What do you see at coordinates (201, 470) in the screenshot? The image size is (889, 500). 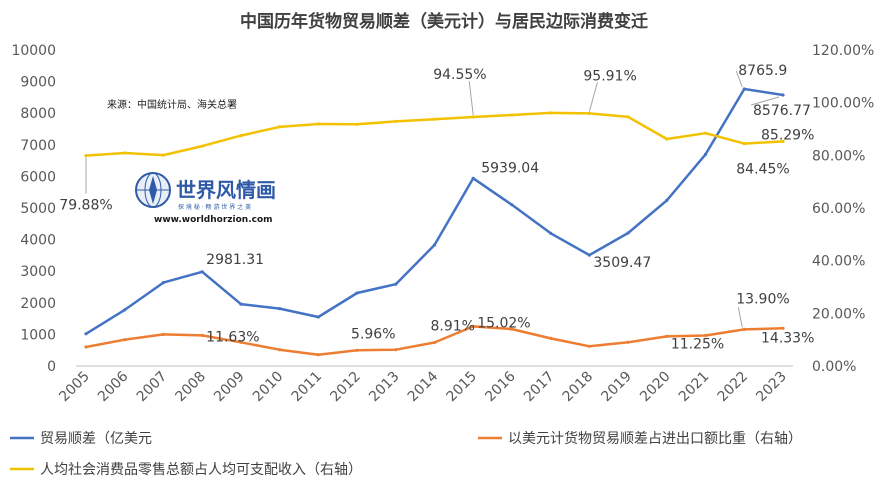 I see `legend-label-2: 人均社会消费品零售总额占人均可支配收入（右轴）` at bounding box center [201, 470].